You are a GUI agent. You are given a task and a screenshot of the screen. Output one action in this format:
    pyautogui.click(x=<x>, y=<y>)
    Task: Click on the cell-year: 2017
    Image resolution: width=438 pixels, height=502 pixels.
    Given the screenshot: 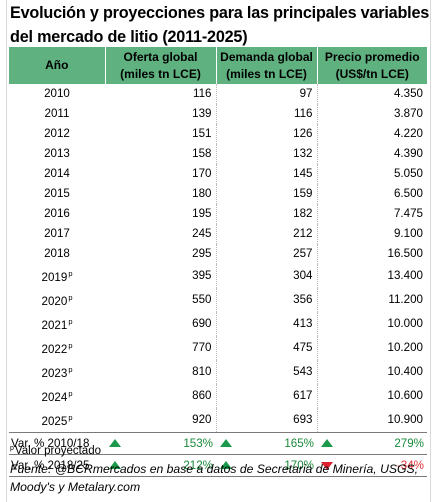 What is the action you would take?
    pyautogui.click(x=57, y=233)
    